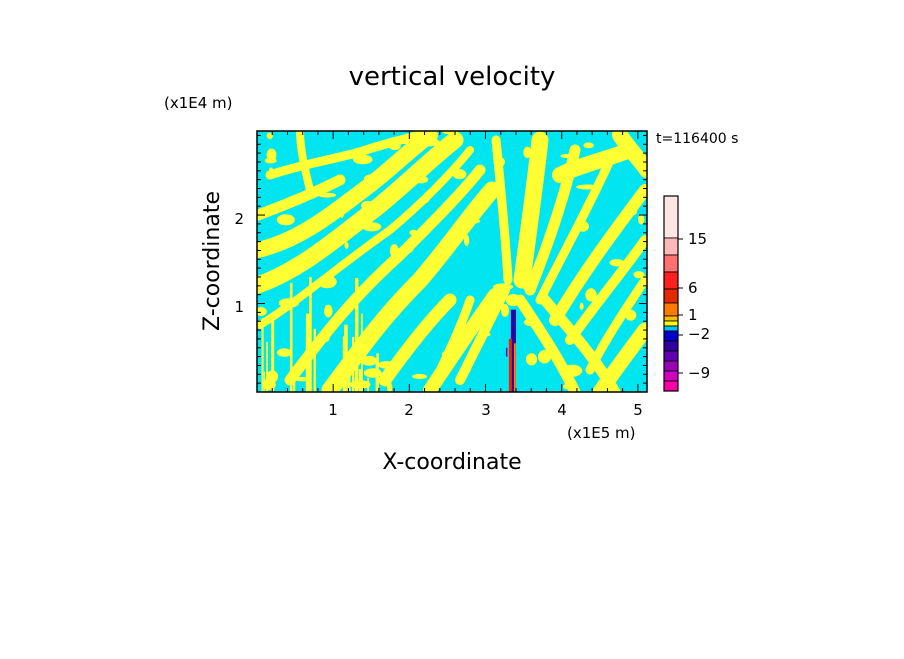 This screenshot has width=904, height=659. I want to click on x-tick-label-5: 5, so click(638, 410).